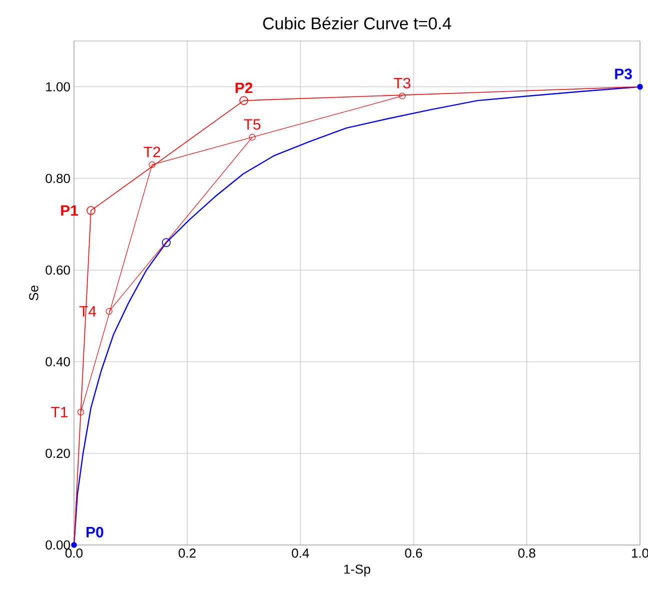  What do you see at coordinates (58, 270) in the screenshot?
I see `y-tick-label: 0.60` at bounding box center [58, 270].